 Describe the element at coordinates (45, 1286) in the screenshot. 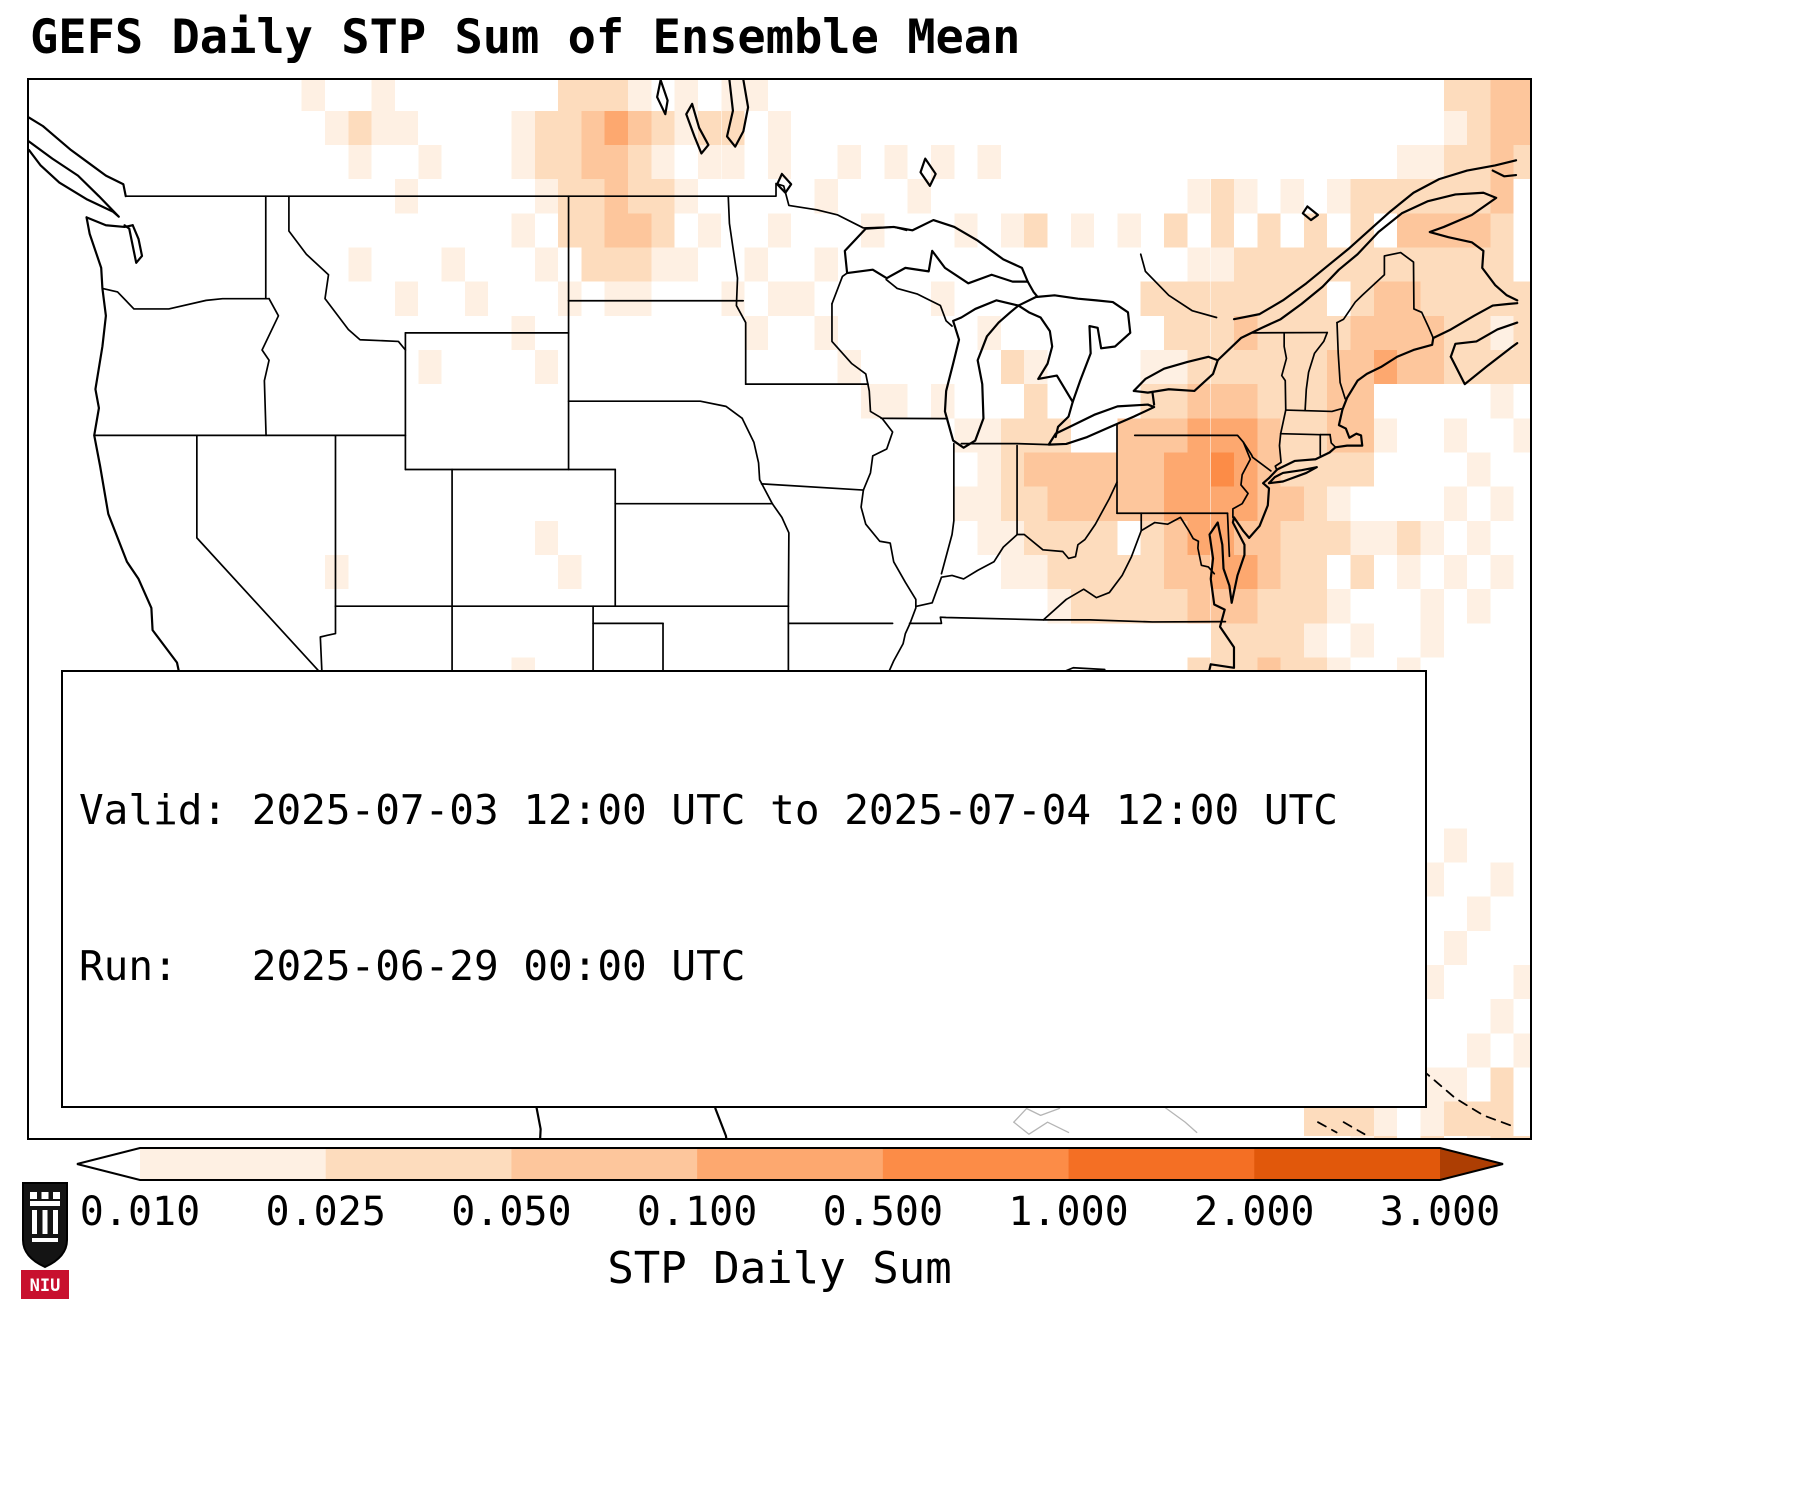

I see `niu-banner-text: NIU` at that location.